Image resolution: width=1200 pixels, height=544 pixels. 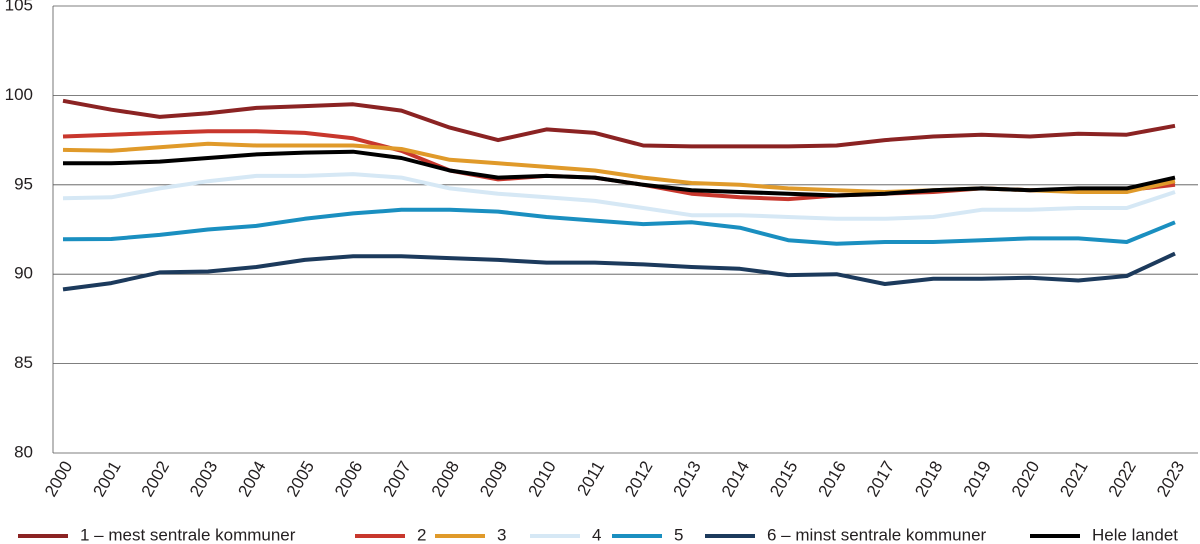 What do you see at coordinates (1073, 479) in the screenshot?
I see `x-tick-label: 2021` at bounding box center [1073, 479].